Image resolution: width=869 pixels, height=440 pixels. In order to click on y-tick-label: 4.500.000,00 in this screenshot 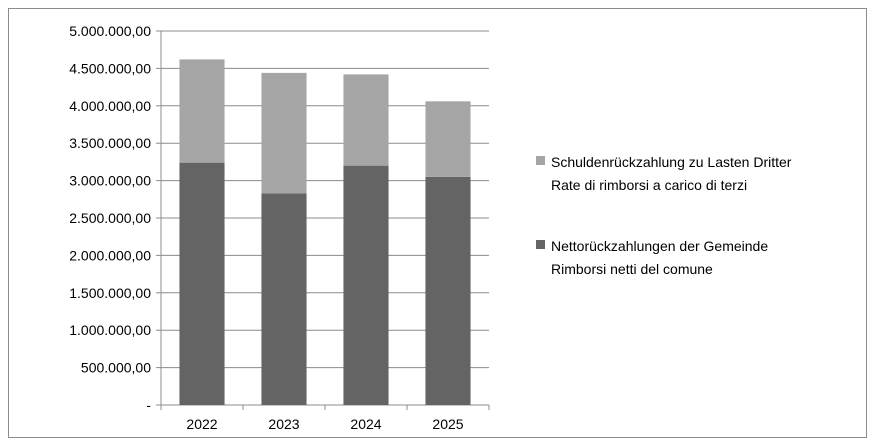, I will do `click(110, 68)`.